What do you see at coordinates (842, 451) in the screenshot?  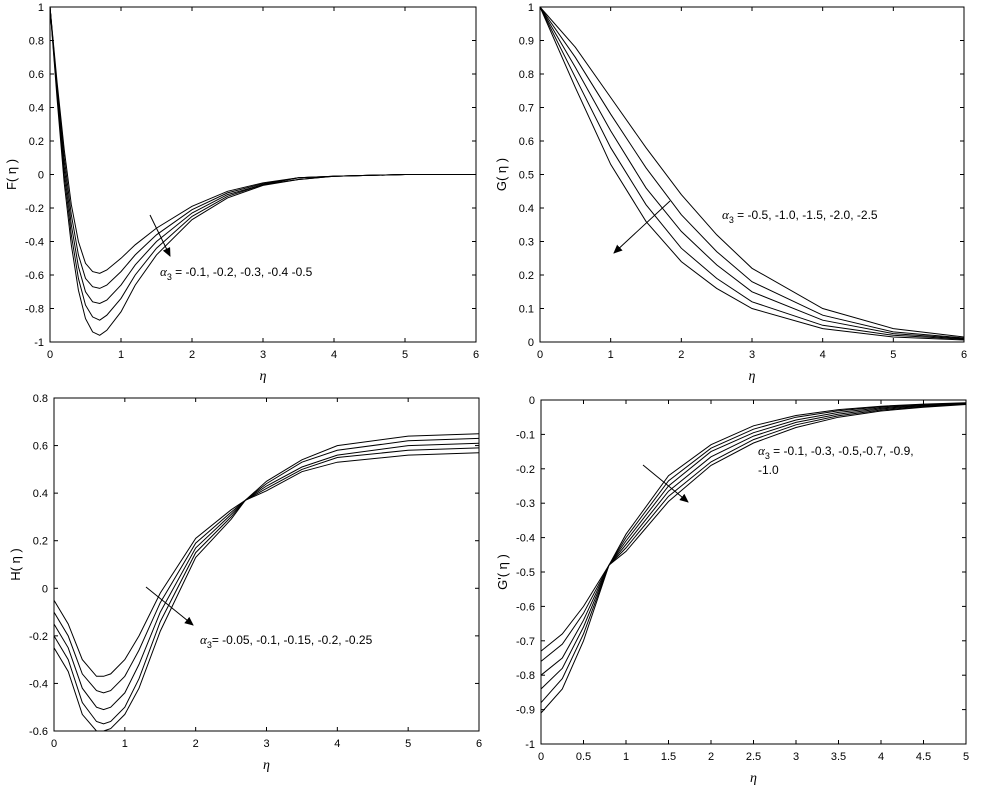 I see `annotation-values: = -0.1, -0.3, -0.5,-0.7, -0.9,` at bounding box center [842, 451].